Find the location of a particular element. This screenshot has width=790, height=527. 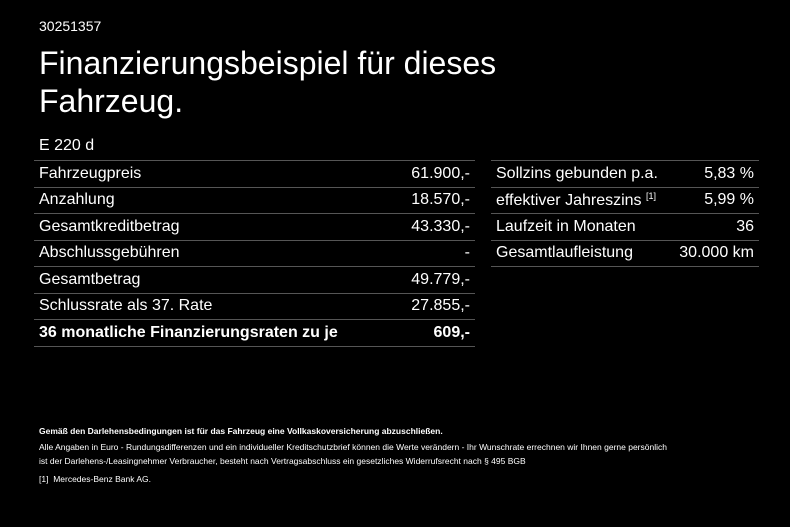

table-row: Abschlussgebühren - is located at coordinates (254, 253).